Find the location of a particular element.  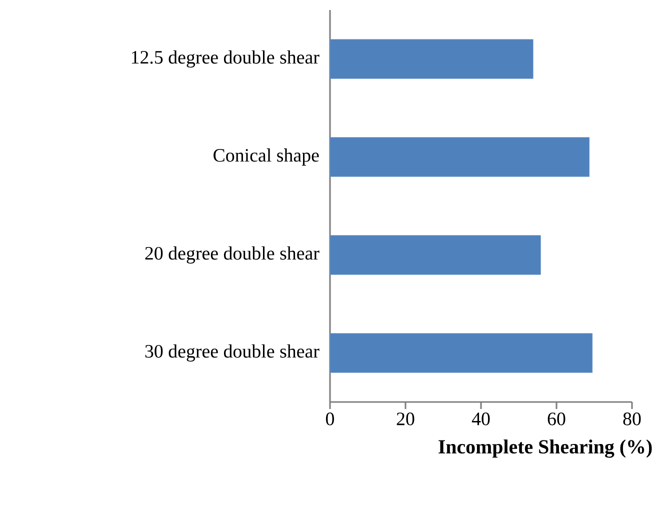

y-tick-label: 20 degree double shear is located at coordinates (232, 255).